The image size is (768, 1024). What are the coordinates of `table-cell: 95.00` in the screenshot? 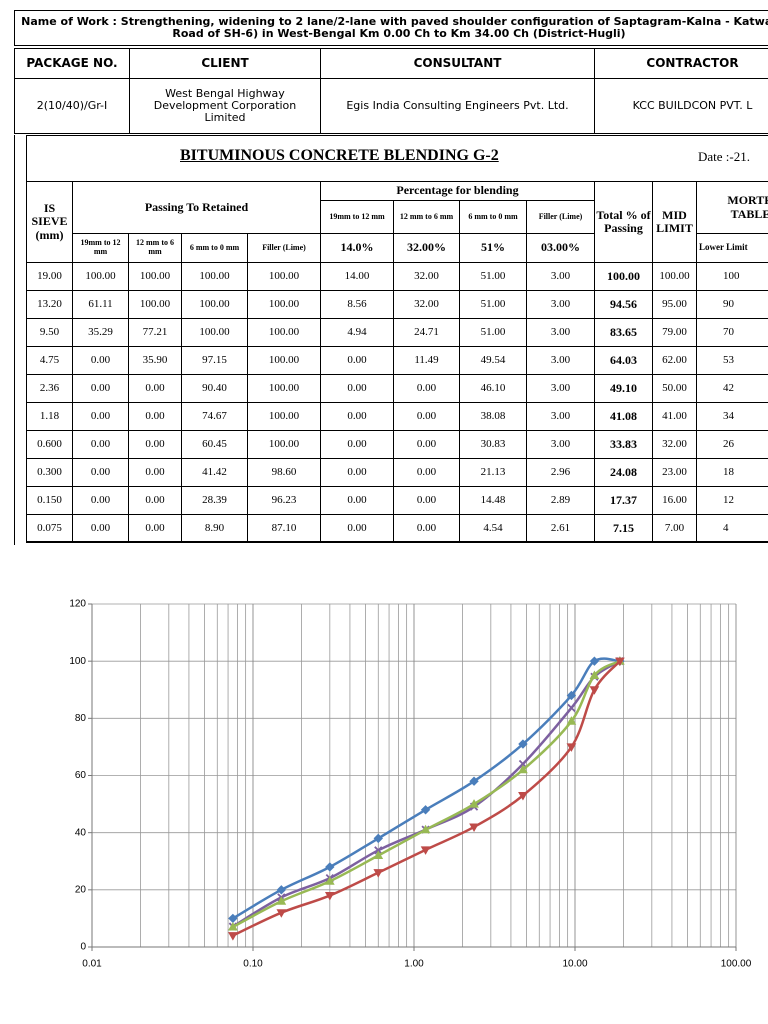 It's located at (674, 304).